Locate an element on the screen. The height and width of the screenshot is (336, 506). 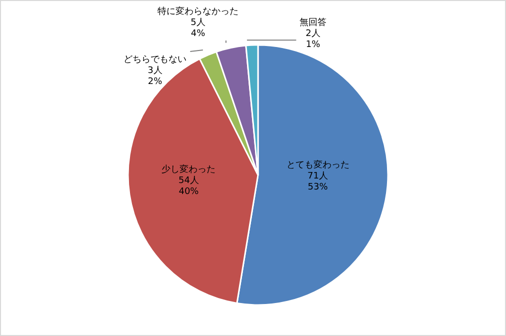
slice-label: 少し変わった is located at coordinates (189, 169).